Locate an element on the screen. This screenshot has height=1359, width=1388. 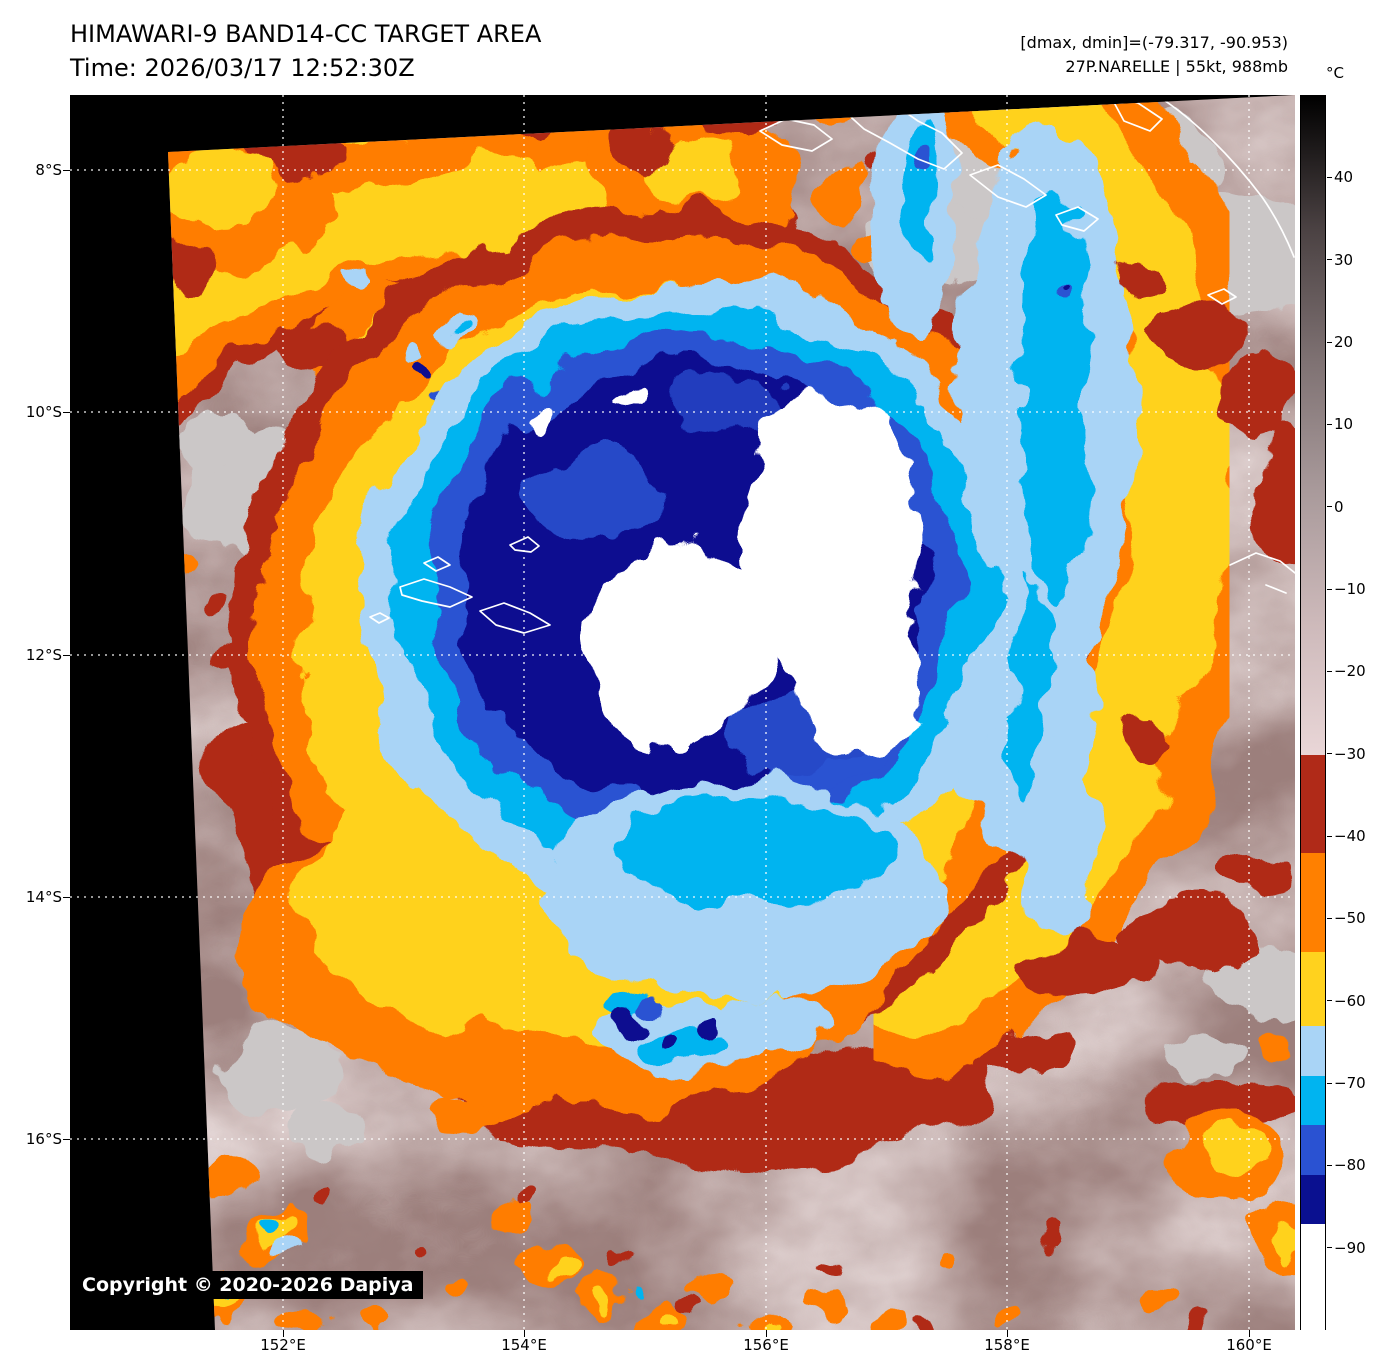
colorbar-tick-label: −10 is located at coordinates (1350, 589).